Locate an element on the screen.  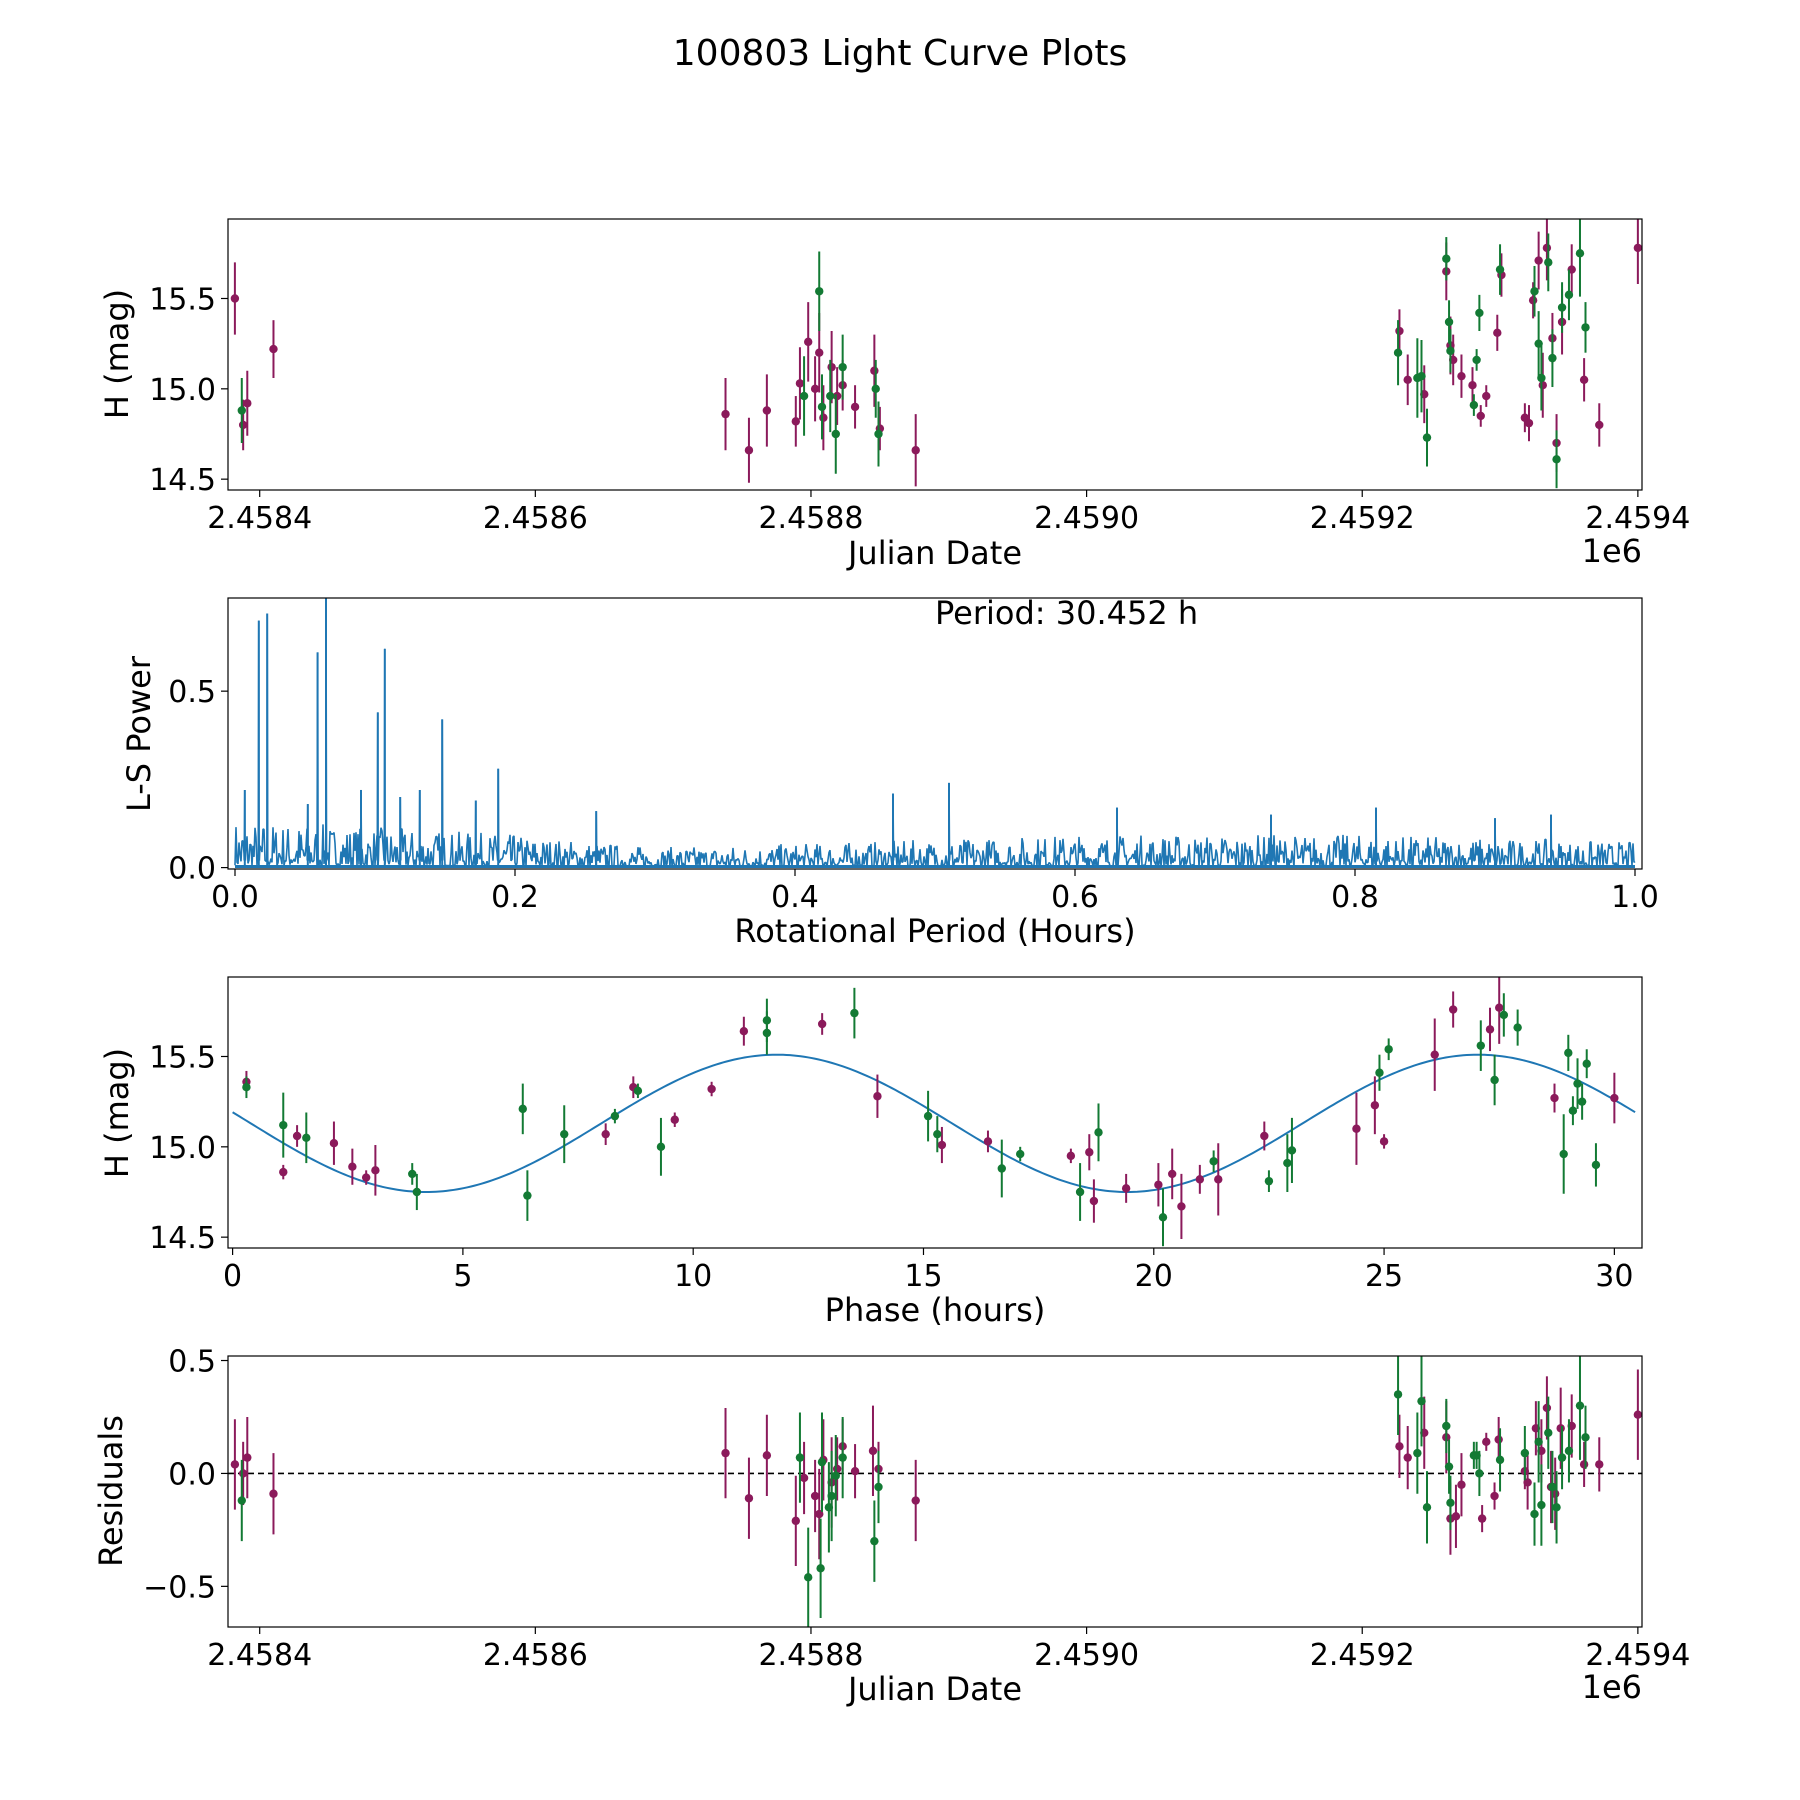
phasefold-ticks: 0 5 10 15 20 25 30 14.5 15.0 15.5 is located at coordinates (891, 1167).